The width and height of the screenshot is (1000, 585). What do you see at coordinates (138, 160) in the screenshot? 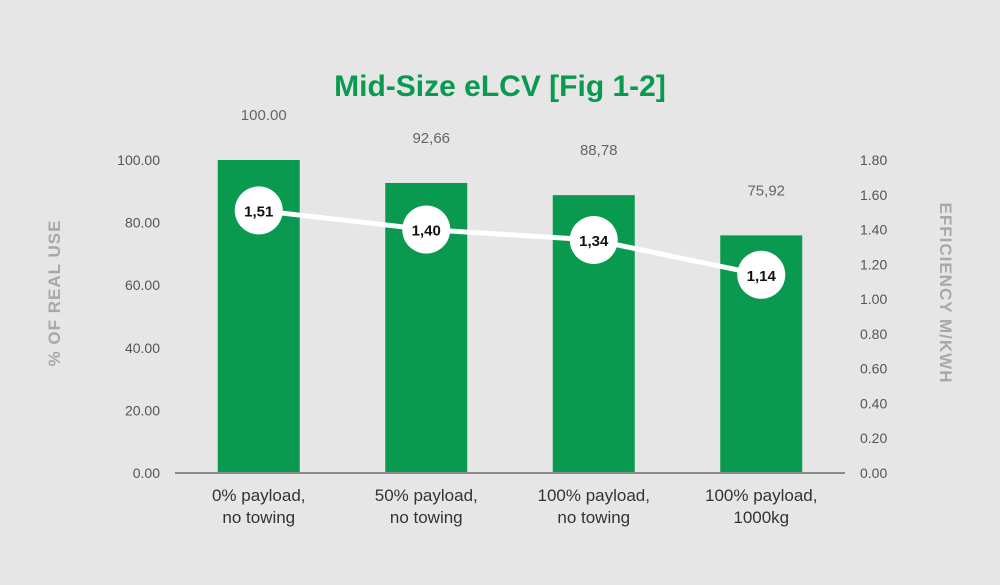
I see `y-tick-label: 100.00` at bounding box center [138, 160].